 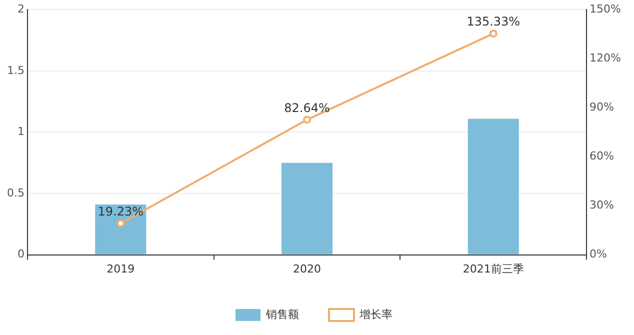 I want to click on y-tick-label: 1.5, so click(x=15, y=70).